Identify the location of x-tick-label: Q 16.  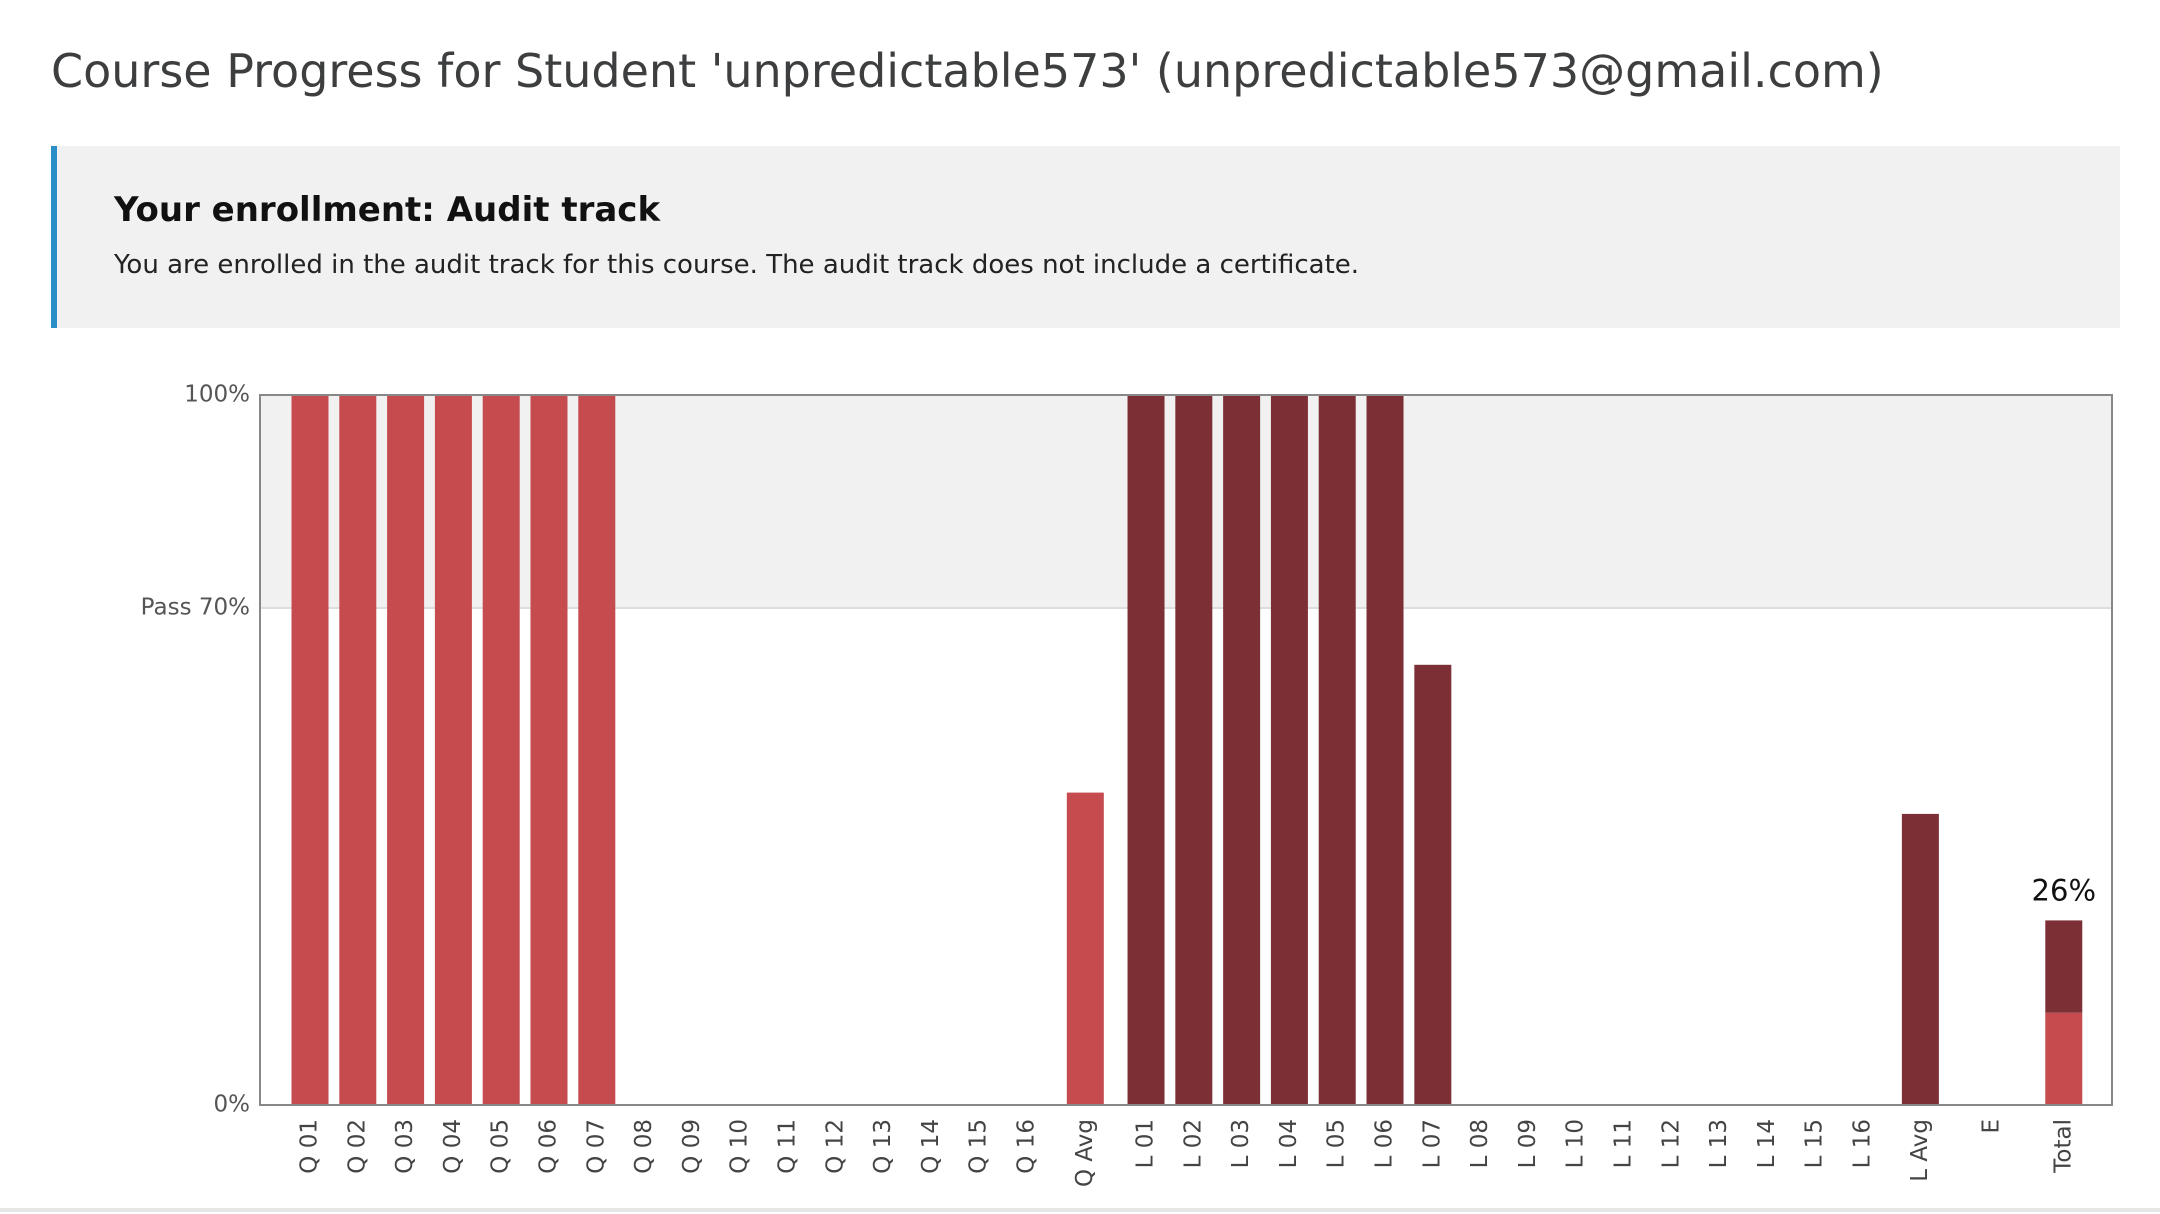
(1027, 1146).